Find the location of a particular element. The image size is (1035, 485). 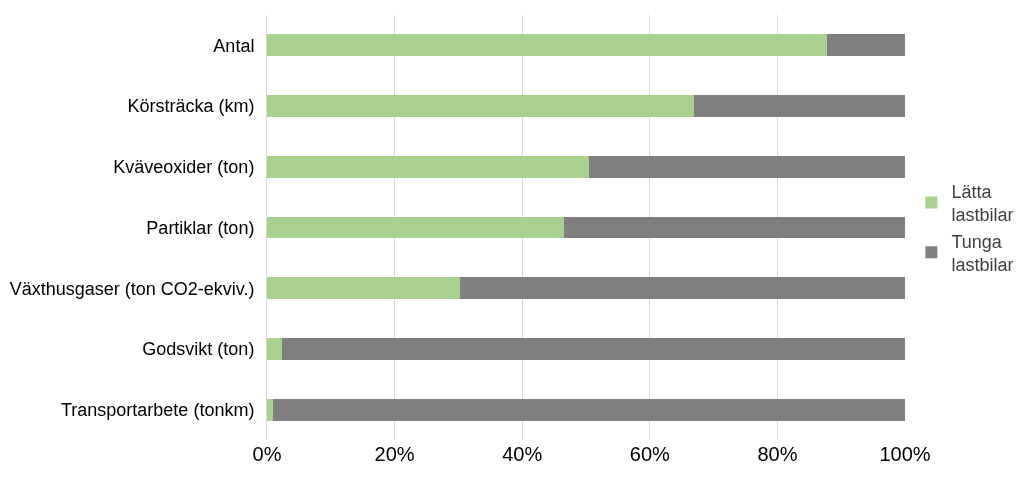

y-tick-label: Körsträcka (km) is located at coordinates (191, 106).